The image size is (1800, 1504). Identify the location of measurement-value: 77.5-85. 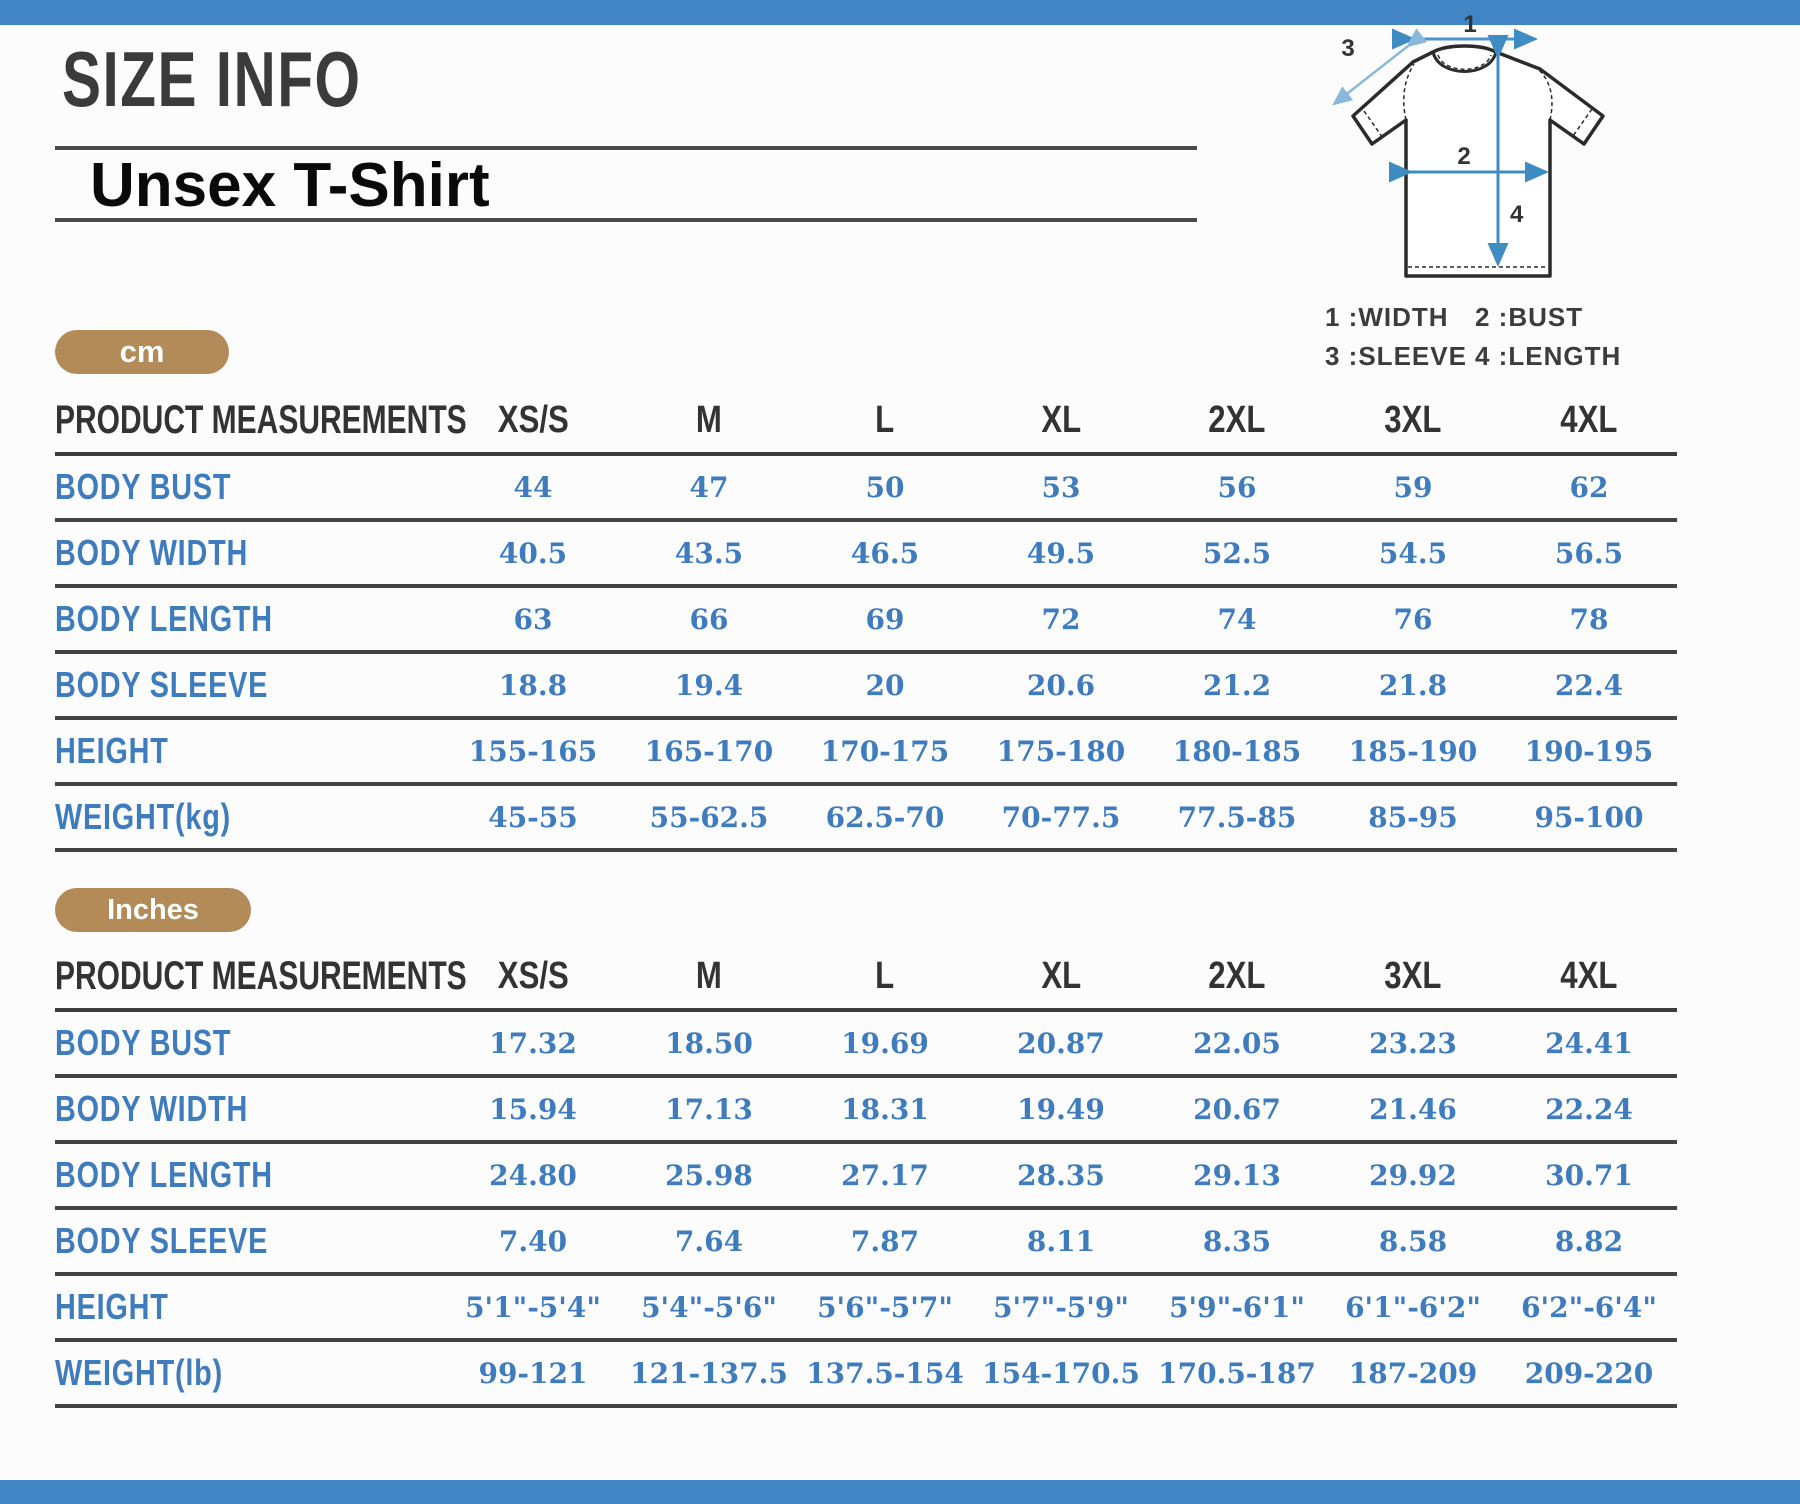
(1237, 817).